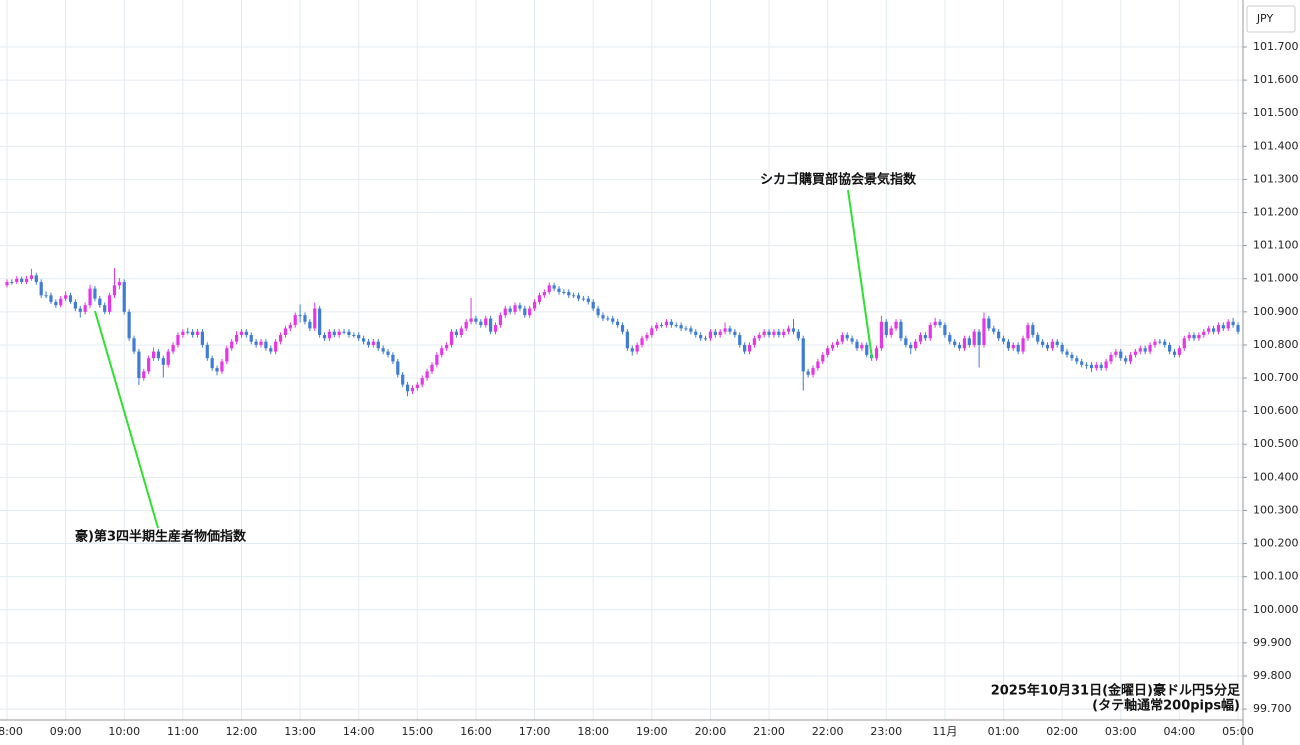 This screenshot has width=1300, height=745. I want to click on y-tick-label: 101.700, so click(1276, 46).